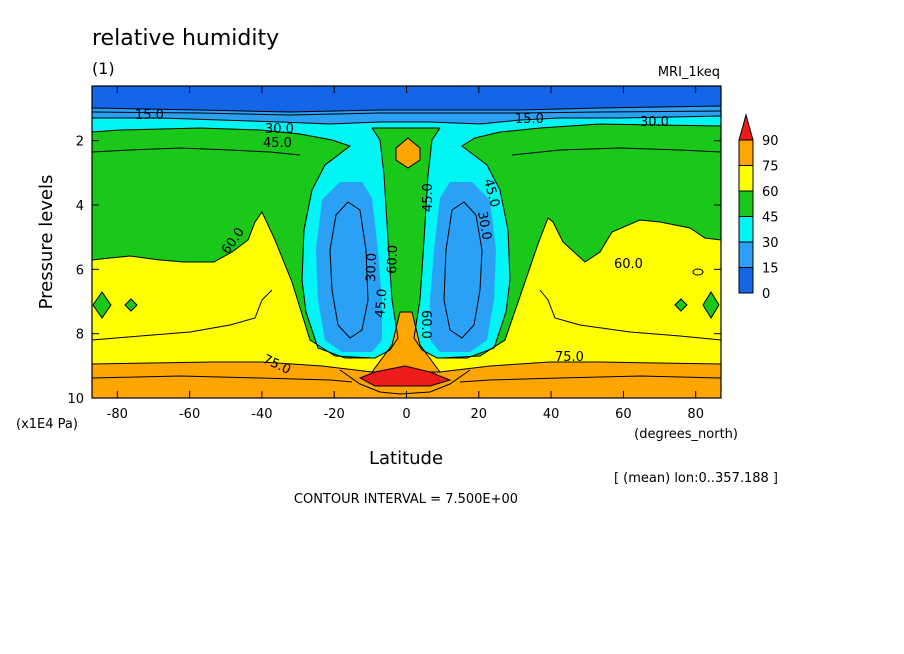 The image size is (904, 654). Describe the element at coordinates (569, 357) in the screenshot. I see `contour-label: 75.0` at that location.